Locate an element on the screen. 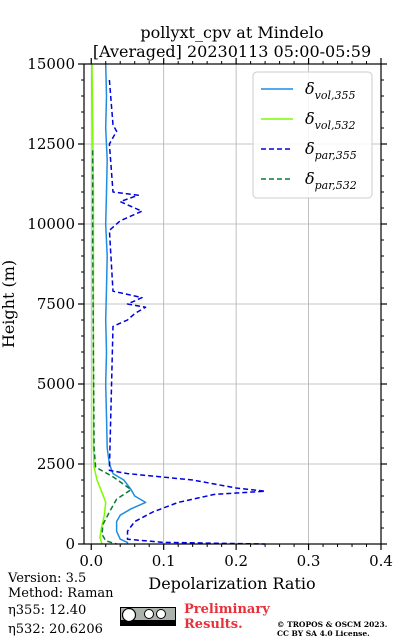 The image size is (400, 640). legend-label-2: δvol,532 is located at coordinates (330, 120).